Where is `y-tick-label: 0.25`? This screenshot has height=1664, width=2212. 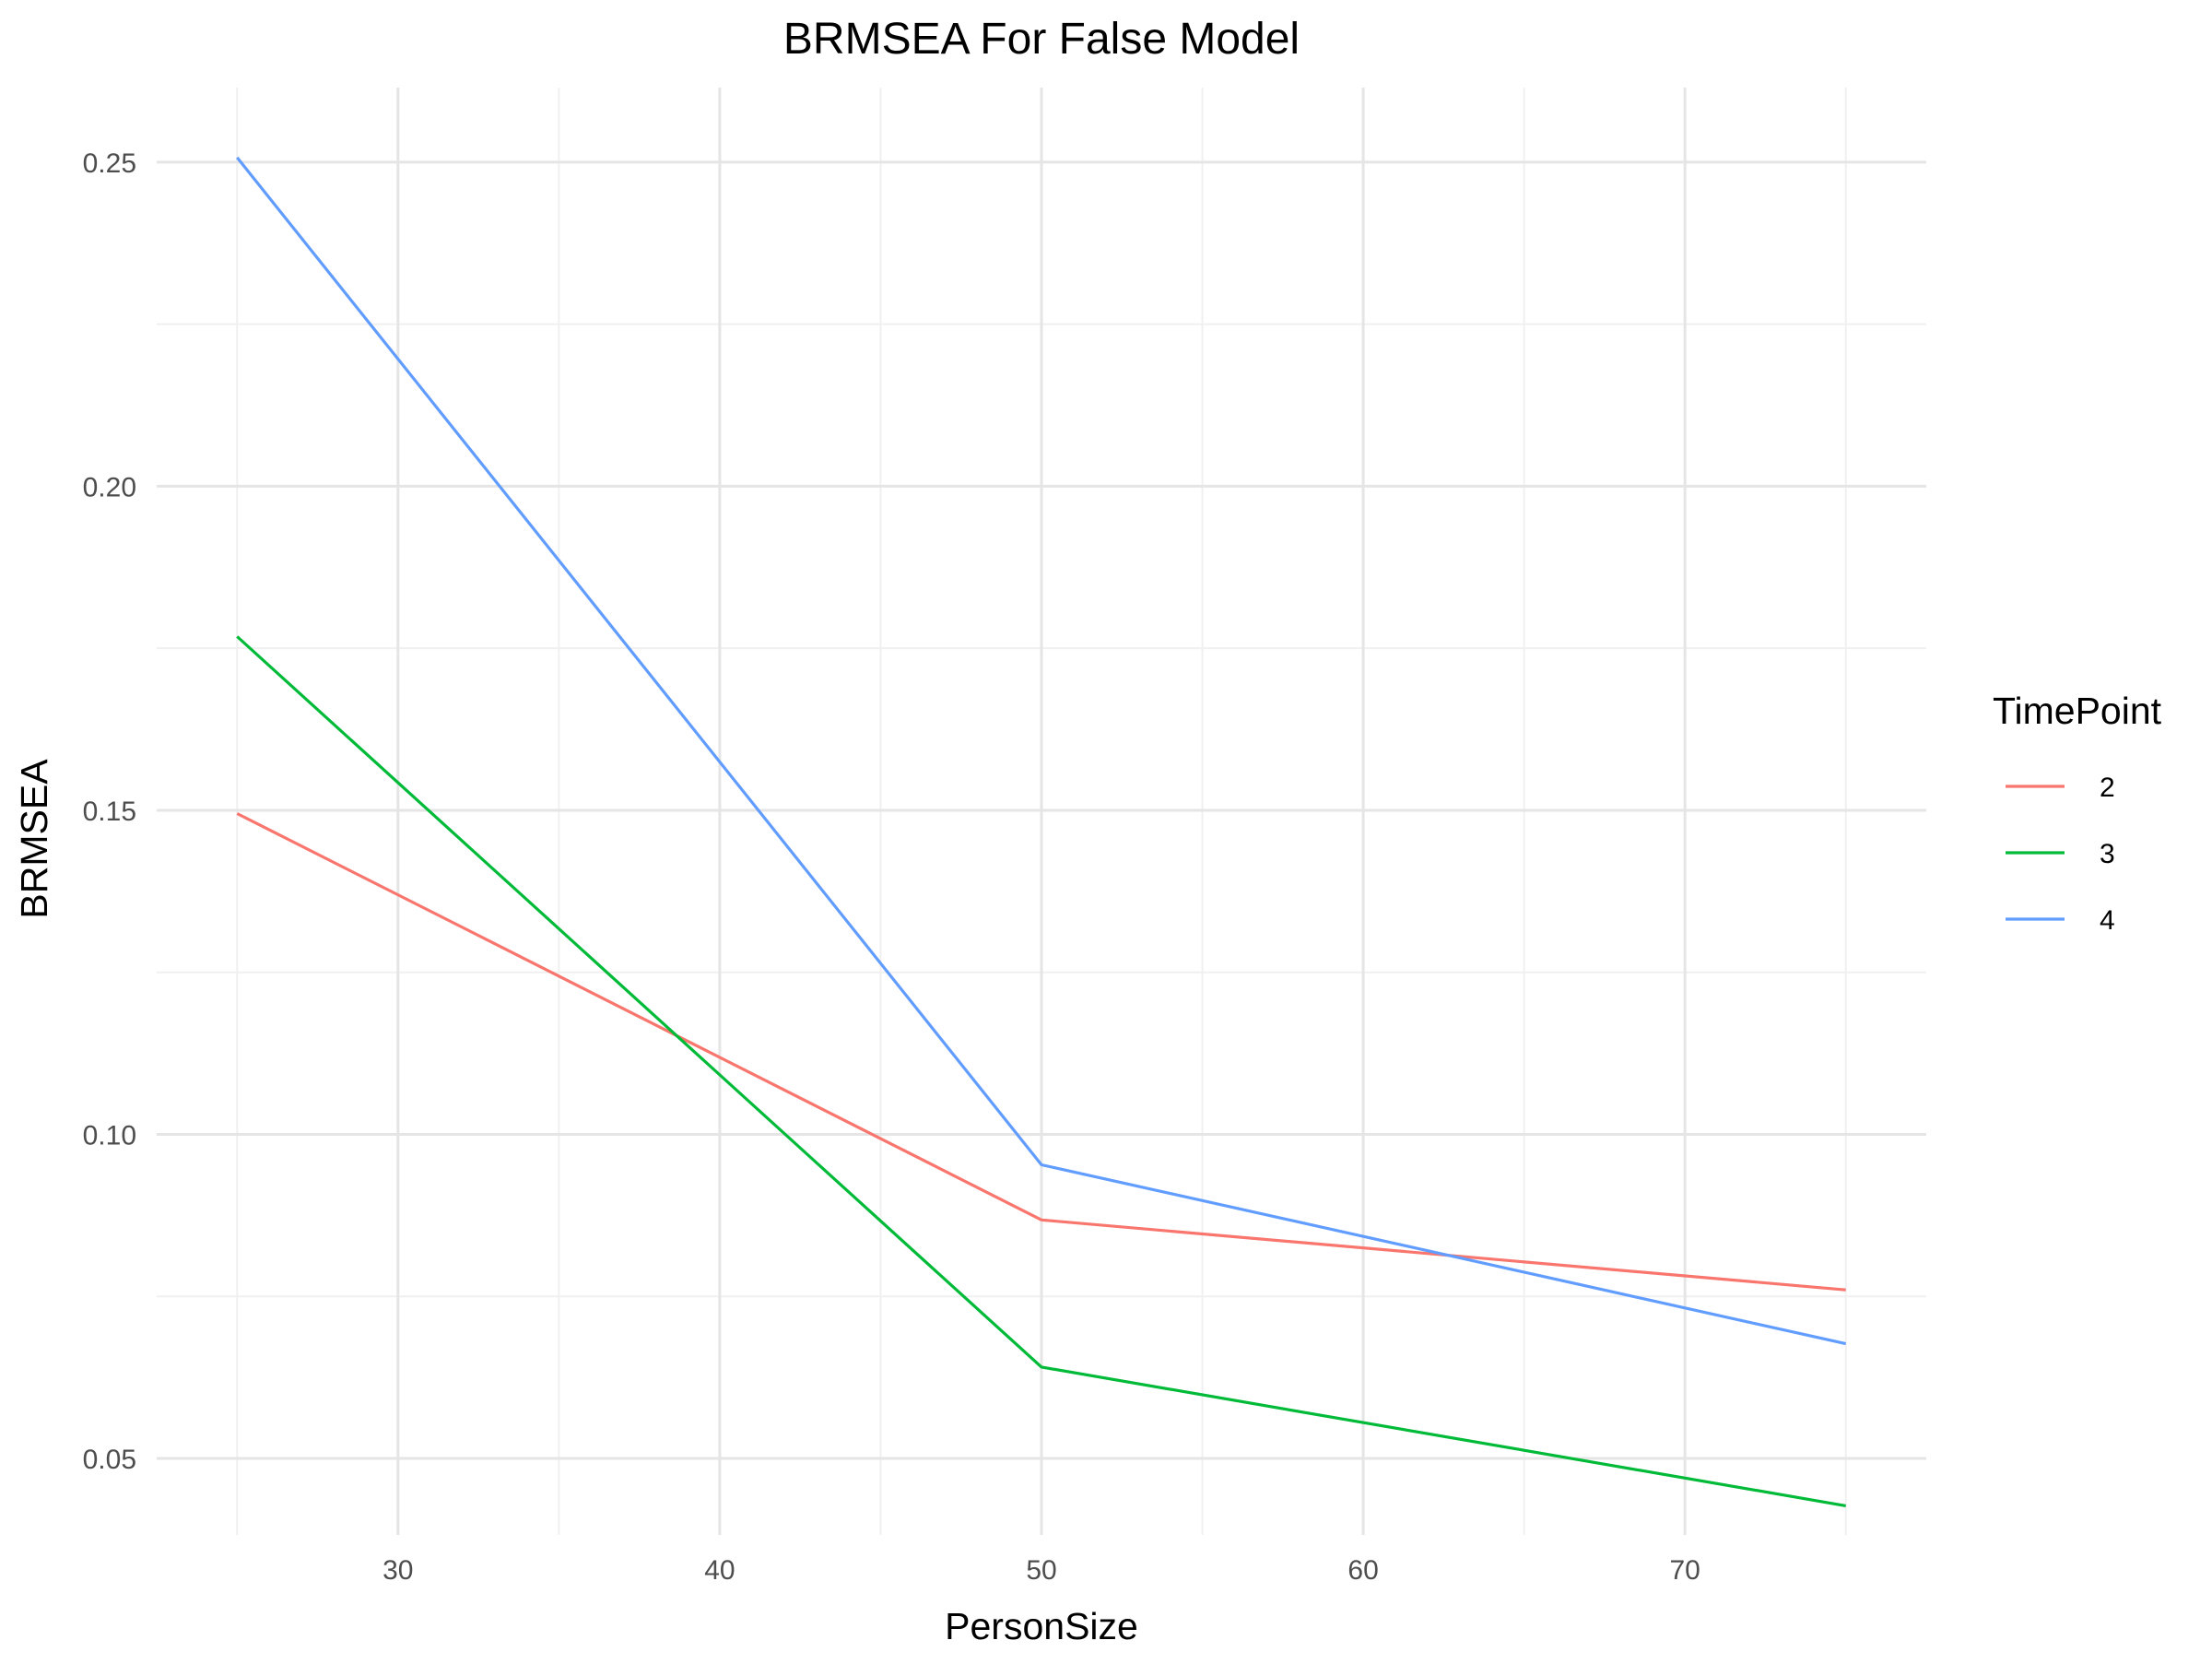
y-tick-label: 0.25 is located at coordinates (109, 163).